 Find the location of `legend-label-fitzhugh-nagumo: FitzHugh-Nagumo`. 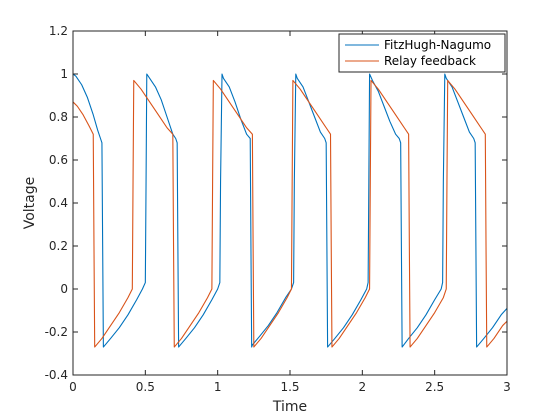

legend-label-fitzhugh-nagumo: FitzHugh-Nagumo is located at coordinates (437, 45).